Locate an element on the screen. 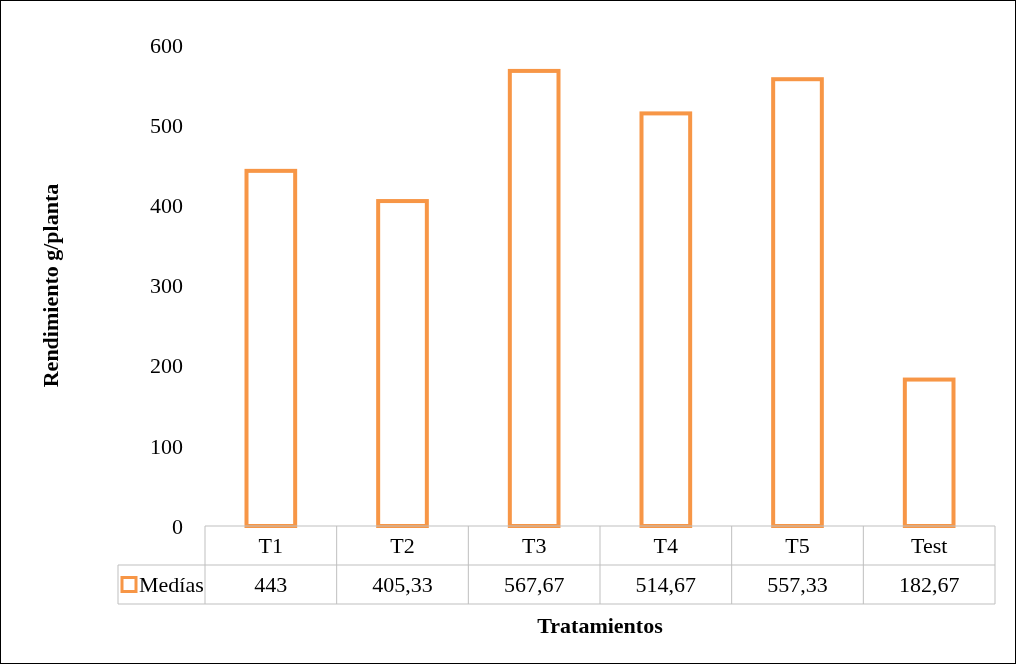 The width and height of the screenshot is (1016, 664). y-tick-label: 0 is located at coordinates (177, 526).